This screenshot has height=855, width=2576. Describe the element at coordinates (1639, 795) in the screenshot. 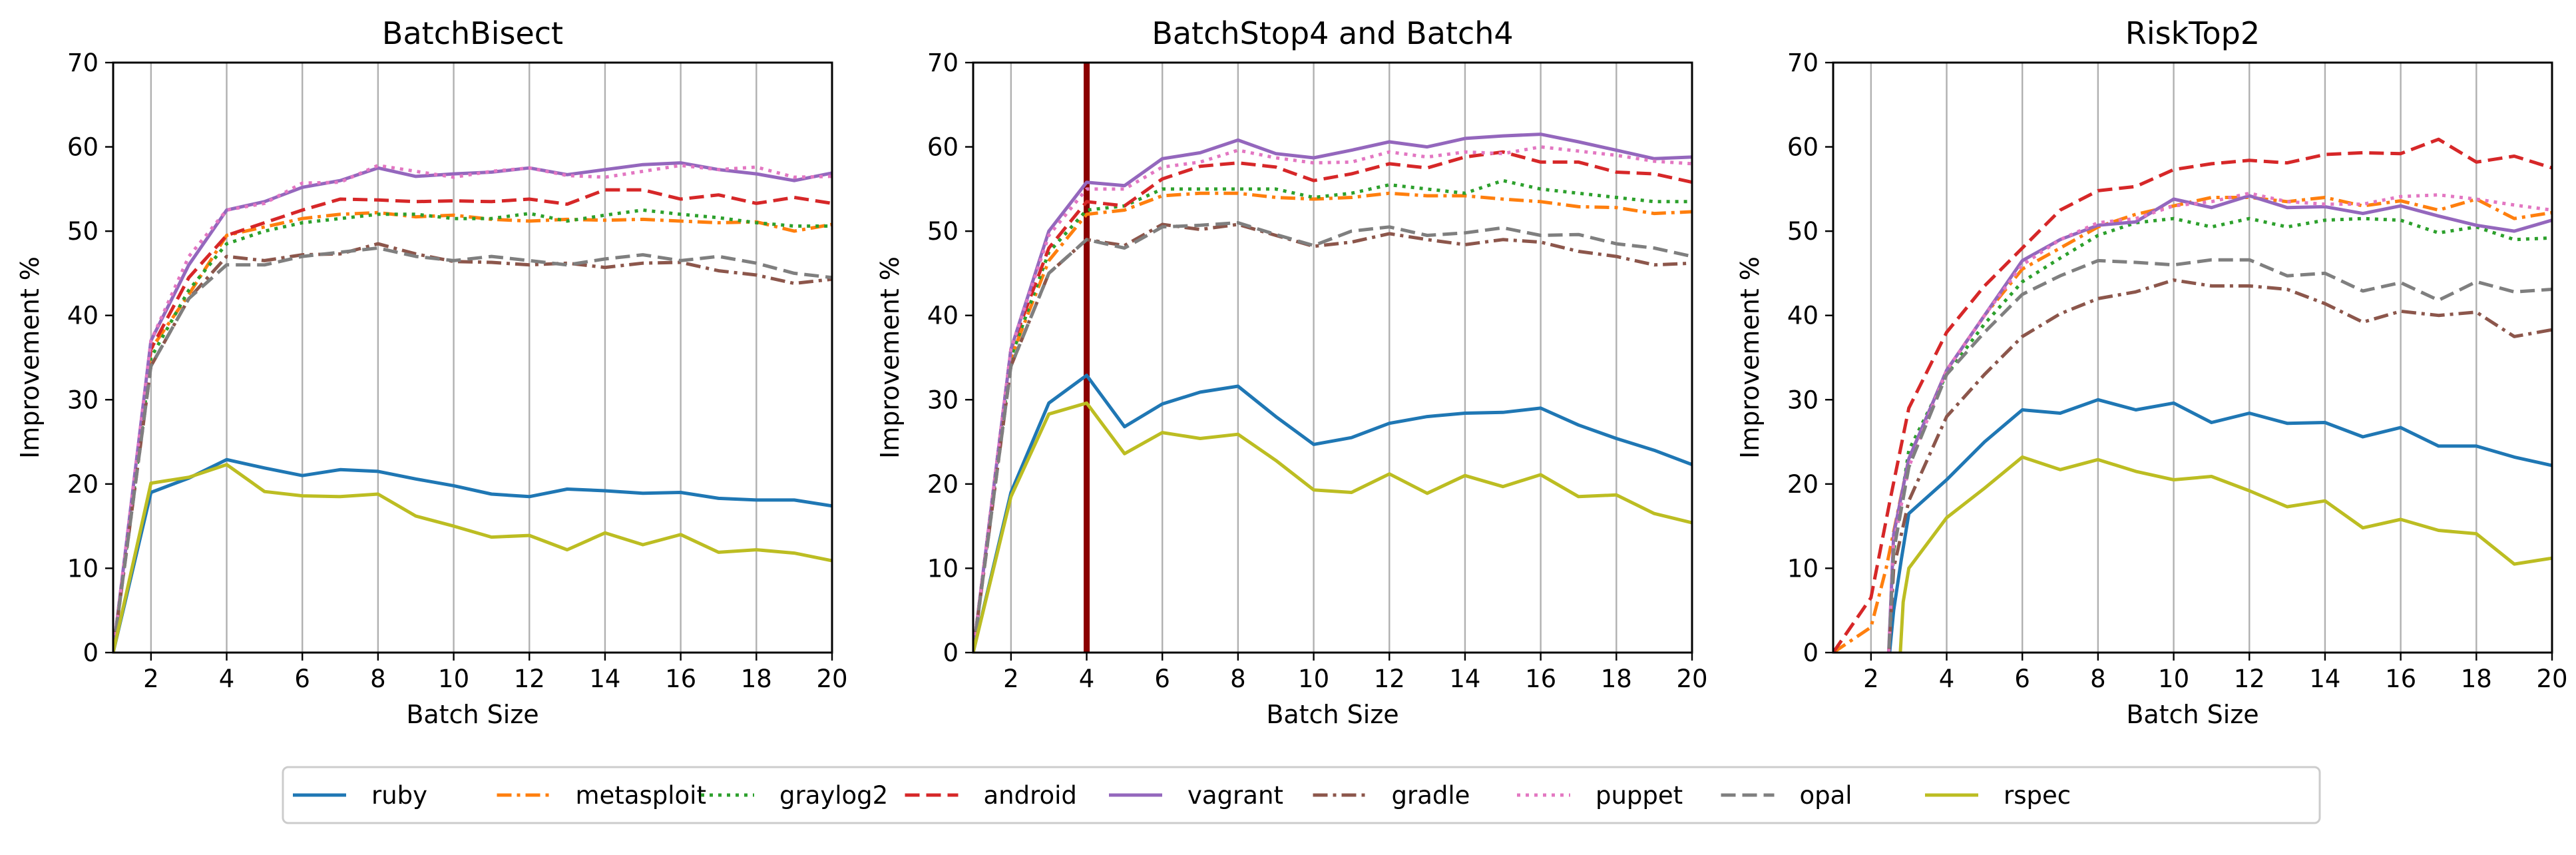

I see `legend-label-puppet: puppet` at that location.